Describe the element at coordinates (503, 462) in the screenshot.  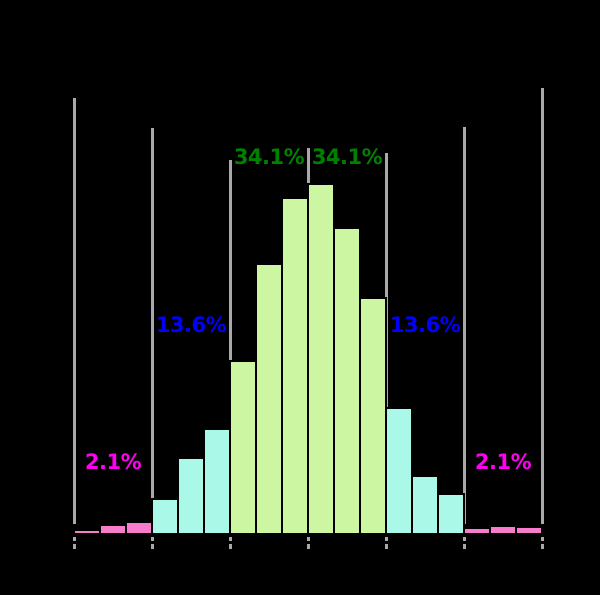
I see `percent-label-2-right: 2.1%` at that location.